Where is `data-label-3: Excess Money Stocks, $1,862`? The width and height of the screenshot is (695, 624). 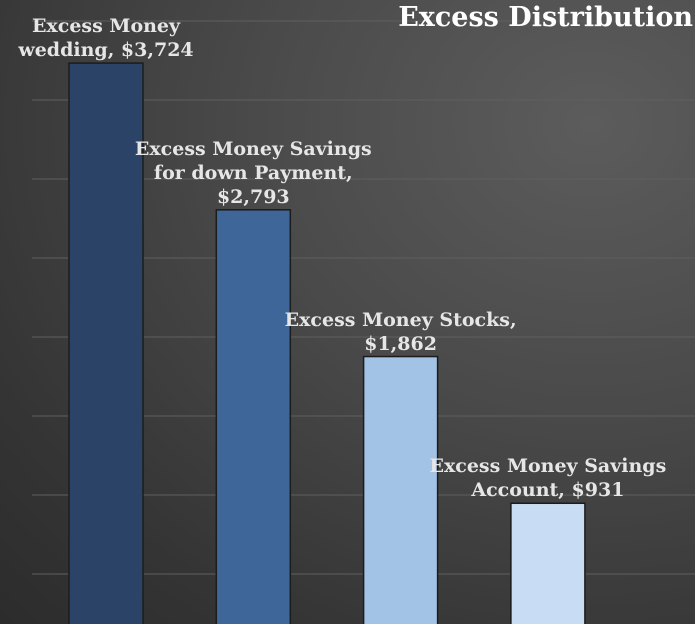
data-label-3: Excess Money Stocks, $1,862 is located at coordinates (401, 332).